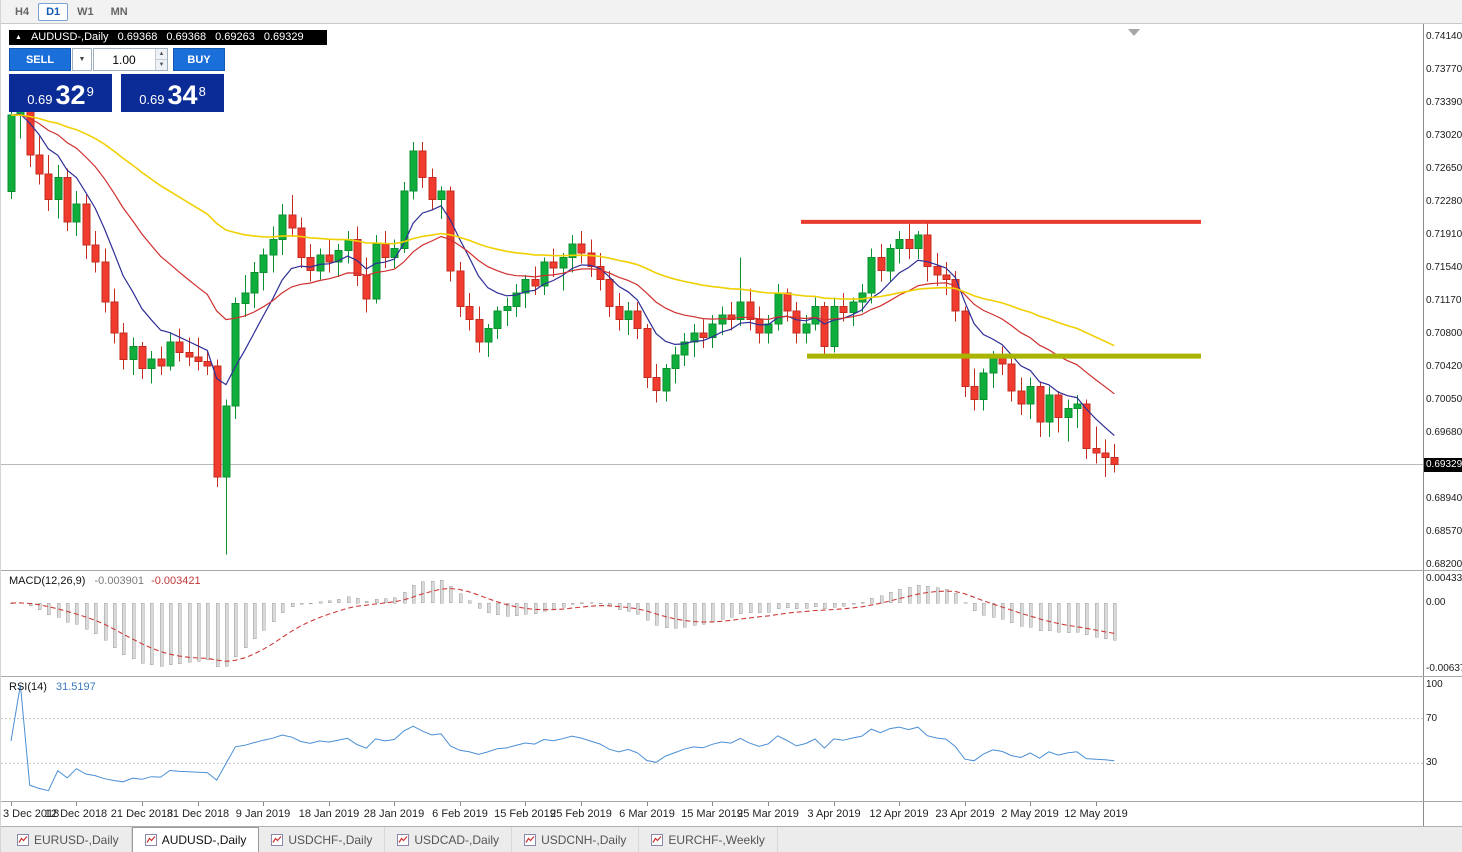  I want to click on rsi-value: 31.5197, so click(75, 687).